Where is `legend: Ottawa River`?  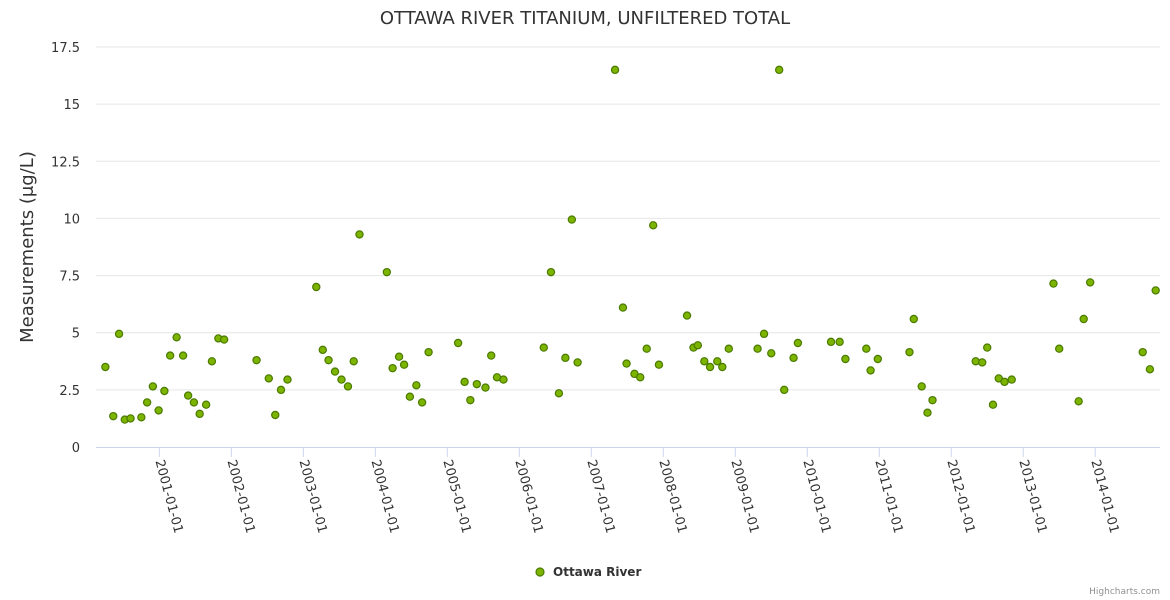 legend: Ottawa River is located at coordinates (588, 572).